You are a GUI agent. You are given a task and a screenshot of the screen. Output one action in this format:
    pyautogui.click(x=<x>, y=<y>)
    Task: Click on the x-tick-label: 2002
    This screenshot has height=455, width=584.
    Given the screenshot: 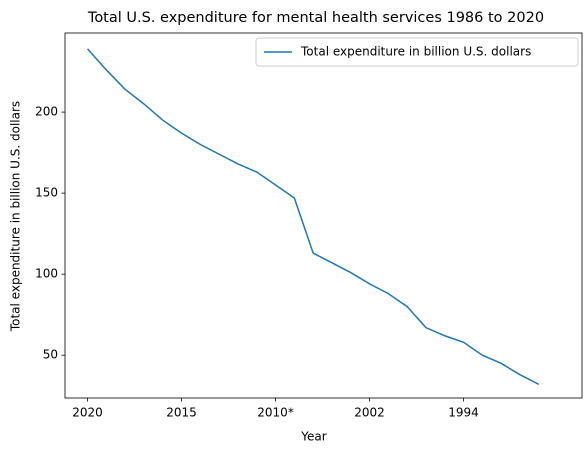 What is the action you would take?
    pyautogui.click(x=369, y=413)
    